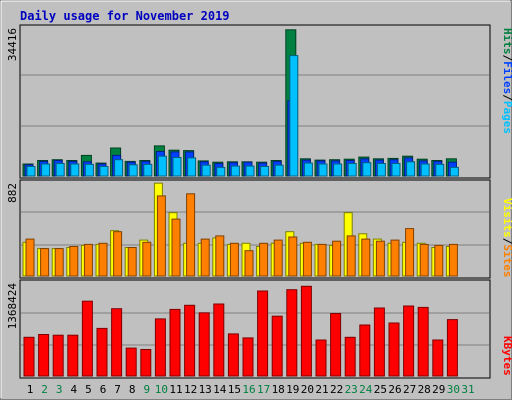 This screenshot has height=400, width=512. What do you see at coordinates (44, 389) in the screenshot?
I see `day-label-2: 2` at bounding box center [44, 389].